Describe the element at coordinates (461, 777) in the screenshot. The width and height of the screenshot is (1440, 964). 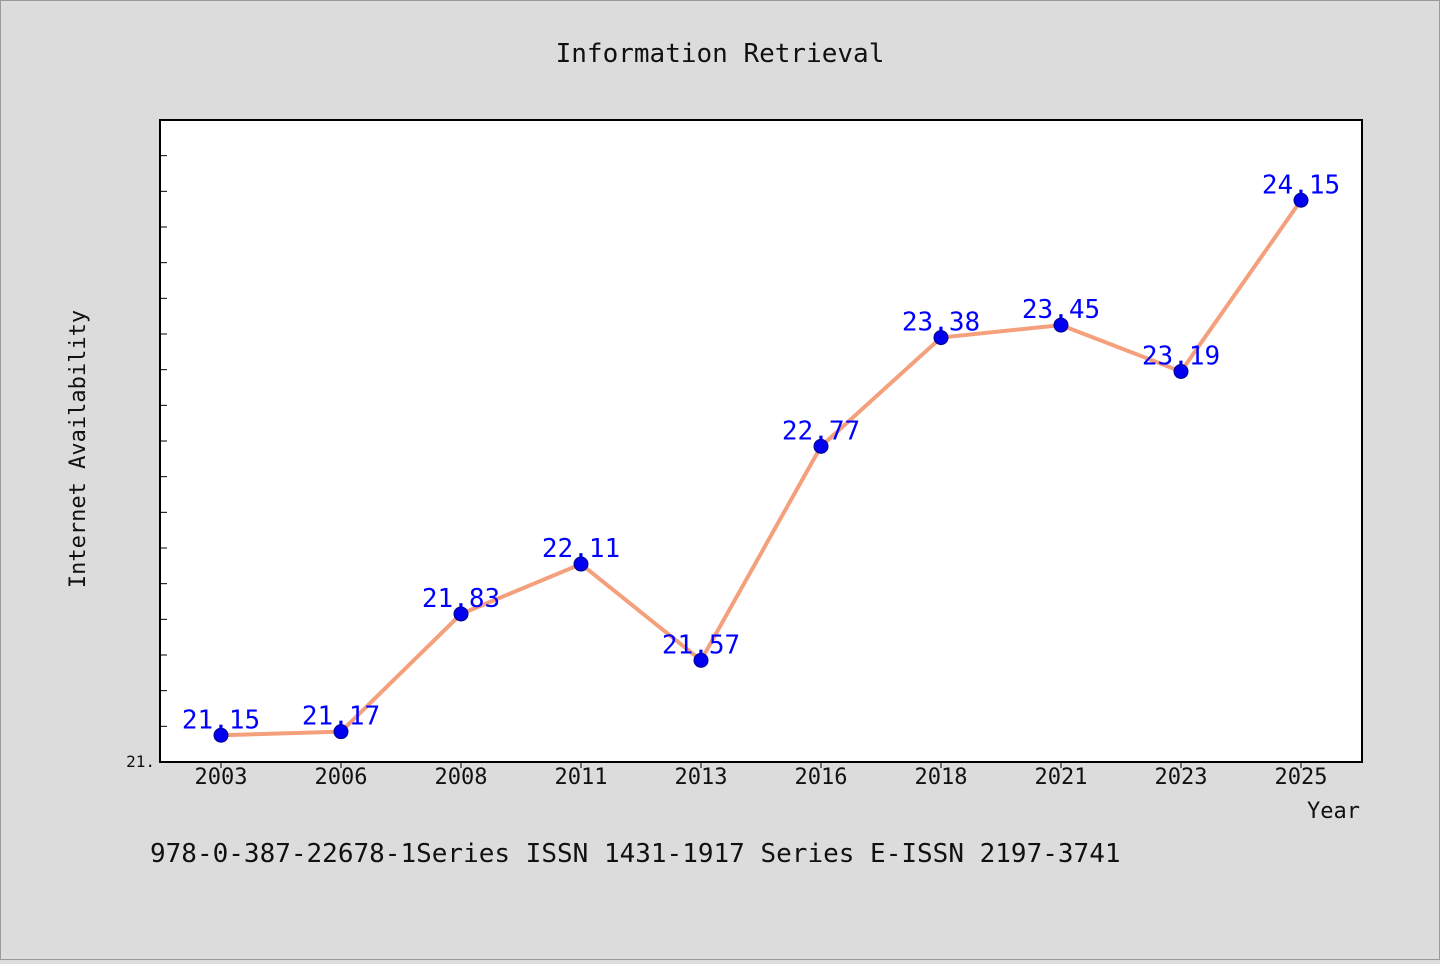
I see `x-tick-label: 2008` at that location.